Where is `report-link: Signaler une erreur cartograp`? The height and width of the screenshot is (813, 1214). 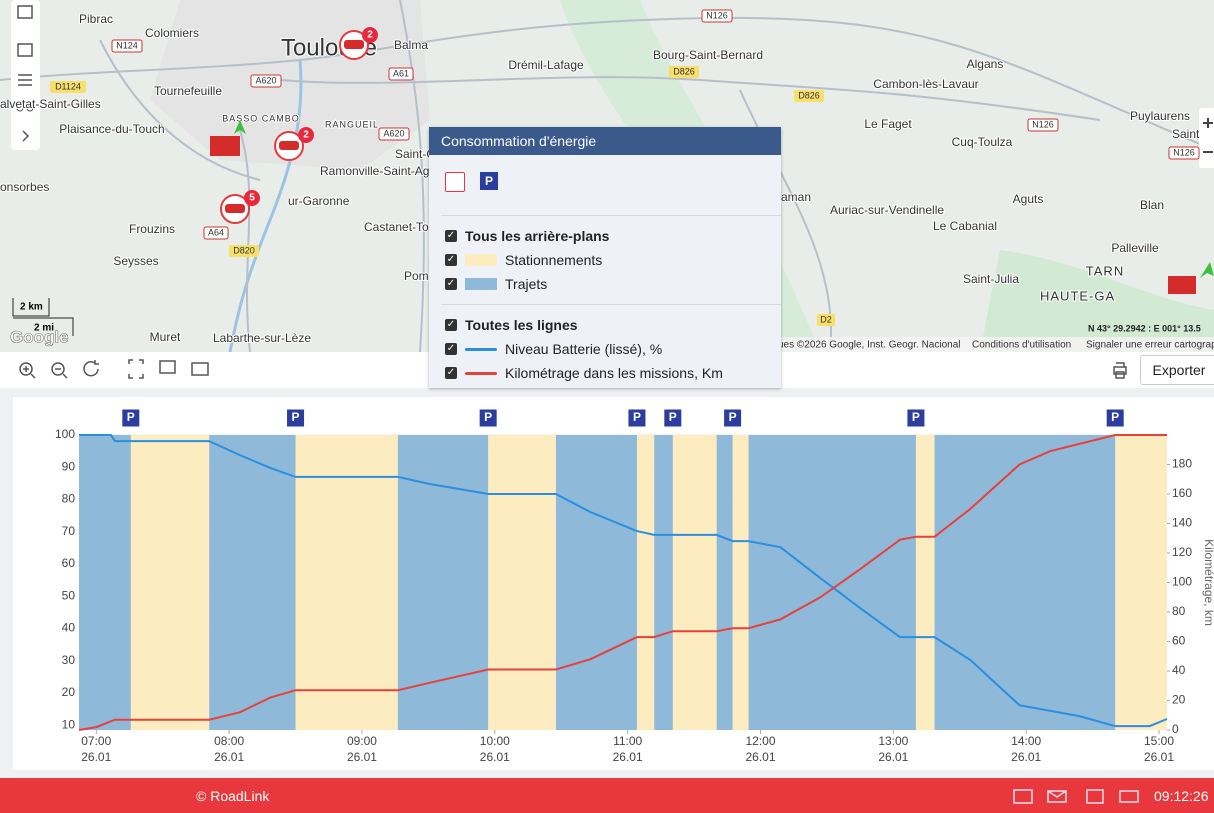
report-link: Signaler une erreur cartograp is located at coordinates (1150, 345).